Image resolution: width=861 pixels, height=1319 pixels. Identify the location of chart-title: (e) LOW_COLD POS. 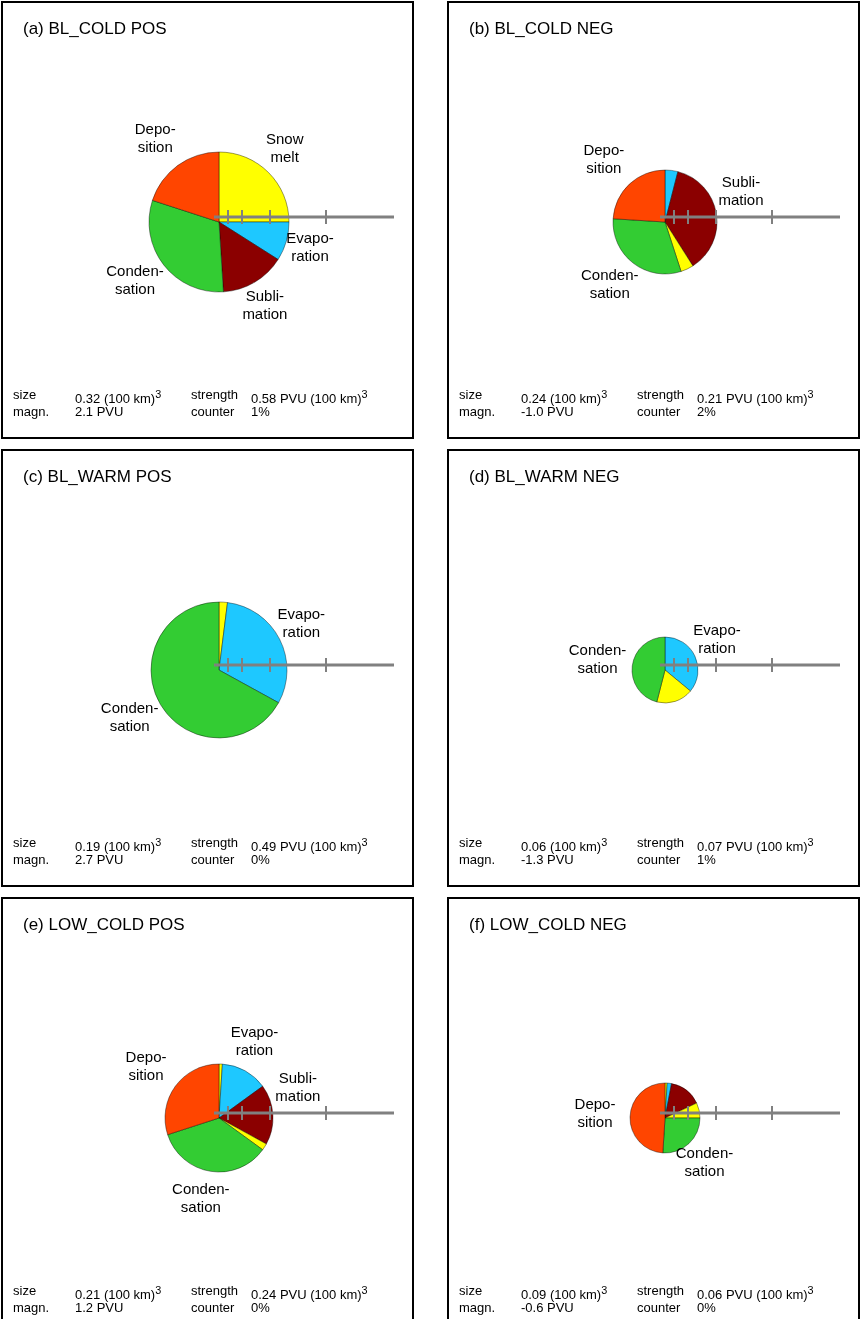
(104, 925).